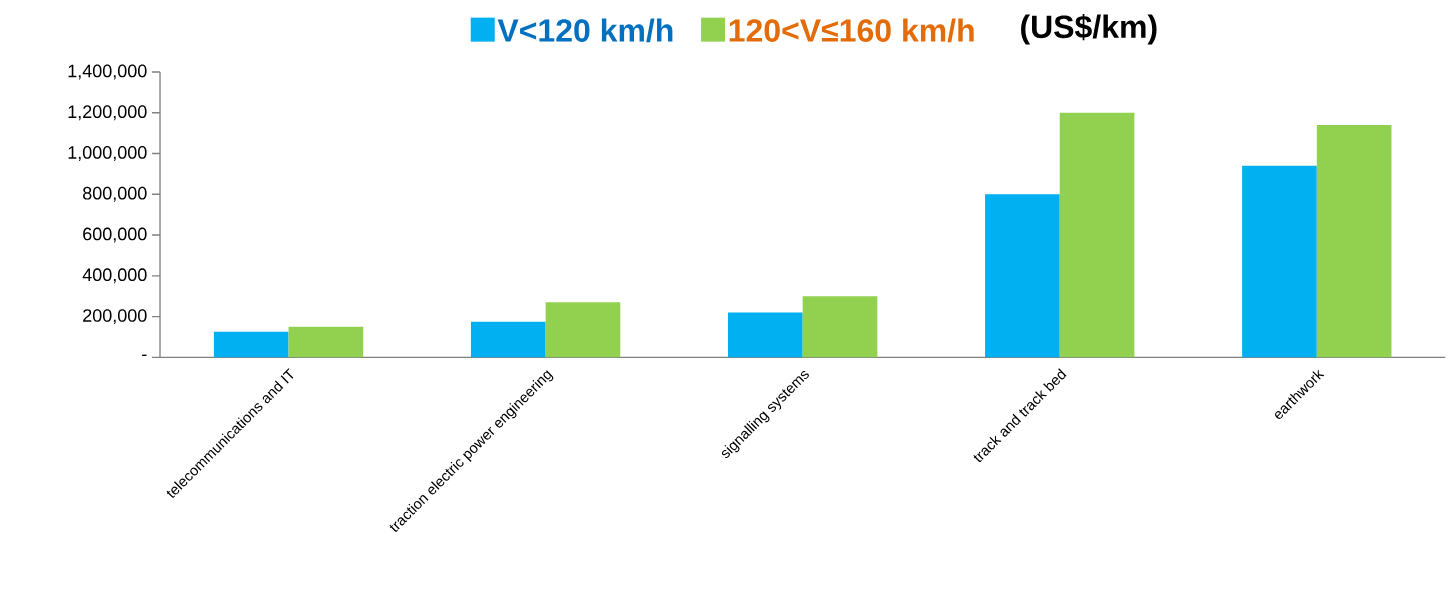 The height and width of the screenshot is (603, 1448). Describe the element at coordinates (107, 72) in the screenshot. I see `y-tick-label: 1,400,000` at that location.